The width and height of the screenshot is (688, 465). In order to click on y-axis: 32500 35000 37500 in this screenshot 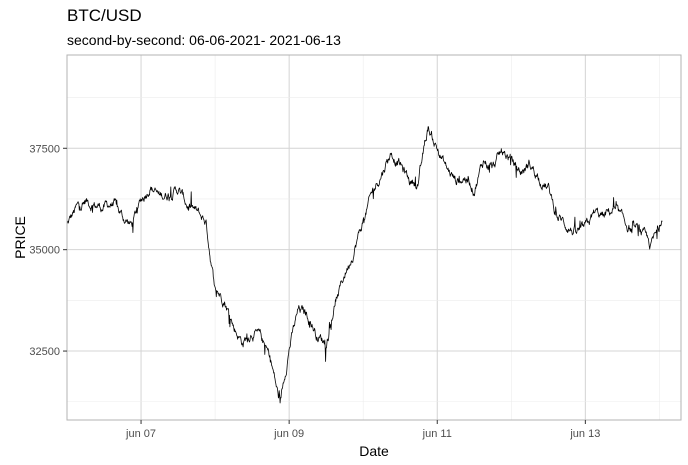, I will do `click(48, 250)`.